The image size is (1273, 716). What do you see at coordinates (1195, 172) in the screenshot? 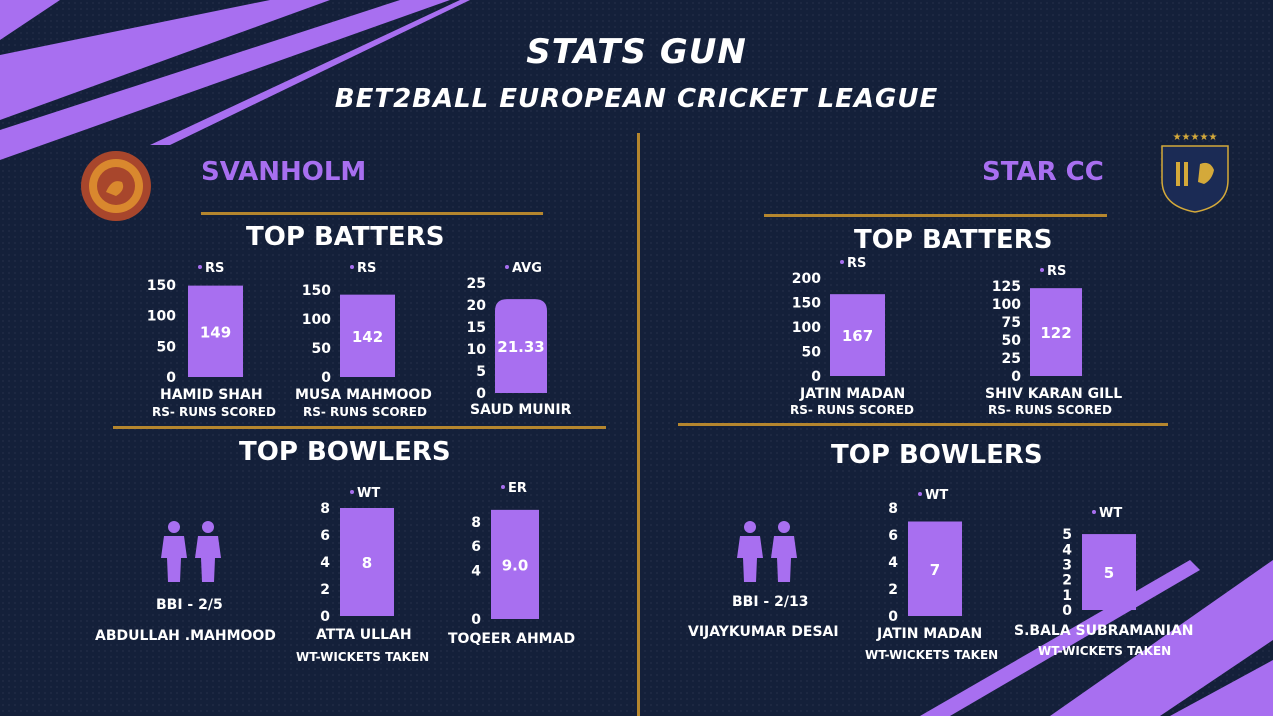
I see `star-cc-logo: ★★★★★` at bounding box center [1195, 172].